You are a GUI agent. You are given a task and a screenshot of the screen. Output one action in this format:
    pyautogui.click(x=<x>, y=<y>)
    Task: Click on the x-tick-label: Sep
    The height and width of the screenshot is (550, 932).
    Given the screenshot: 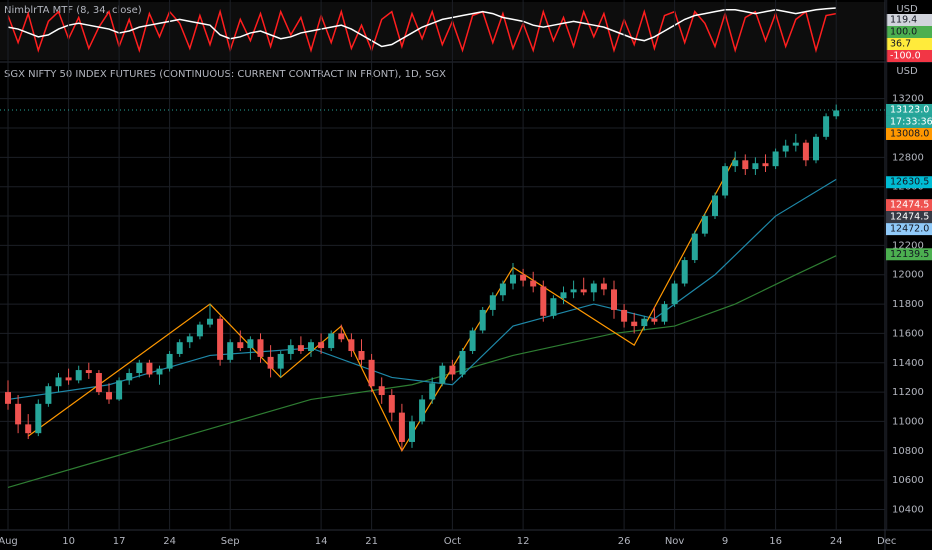 What is the action you would take?
    pyautogui.click(x=230, y=541)
    